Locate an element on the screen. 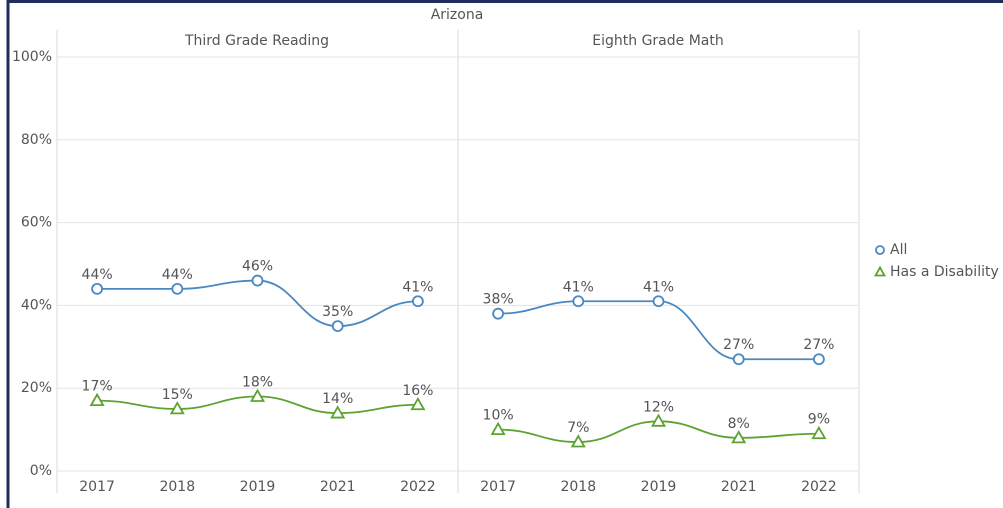  y-tick-label: 40% is located at coordinates (36, 305).